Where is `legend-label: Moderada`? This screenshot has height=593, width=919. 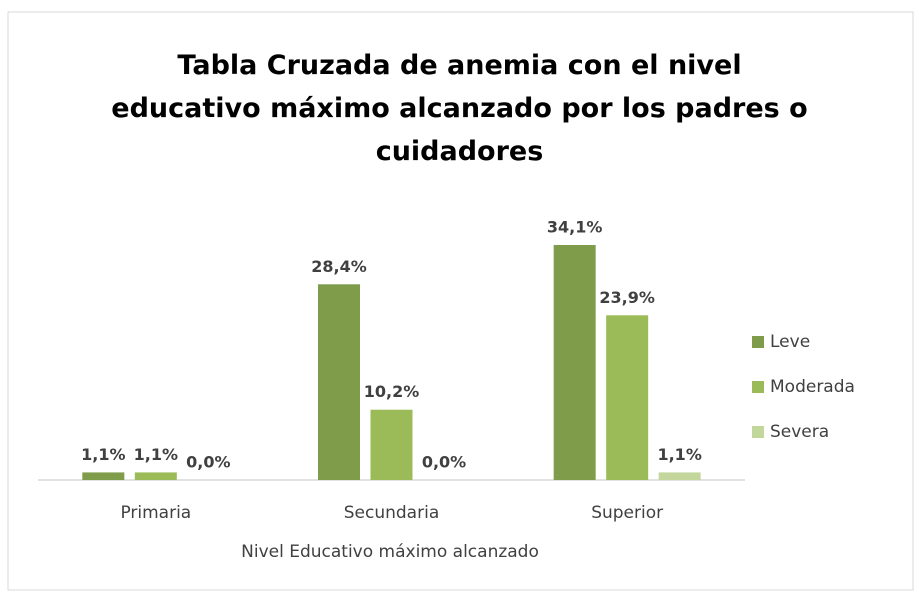 legend-label: Moderada is located at coordinates (812, 387).